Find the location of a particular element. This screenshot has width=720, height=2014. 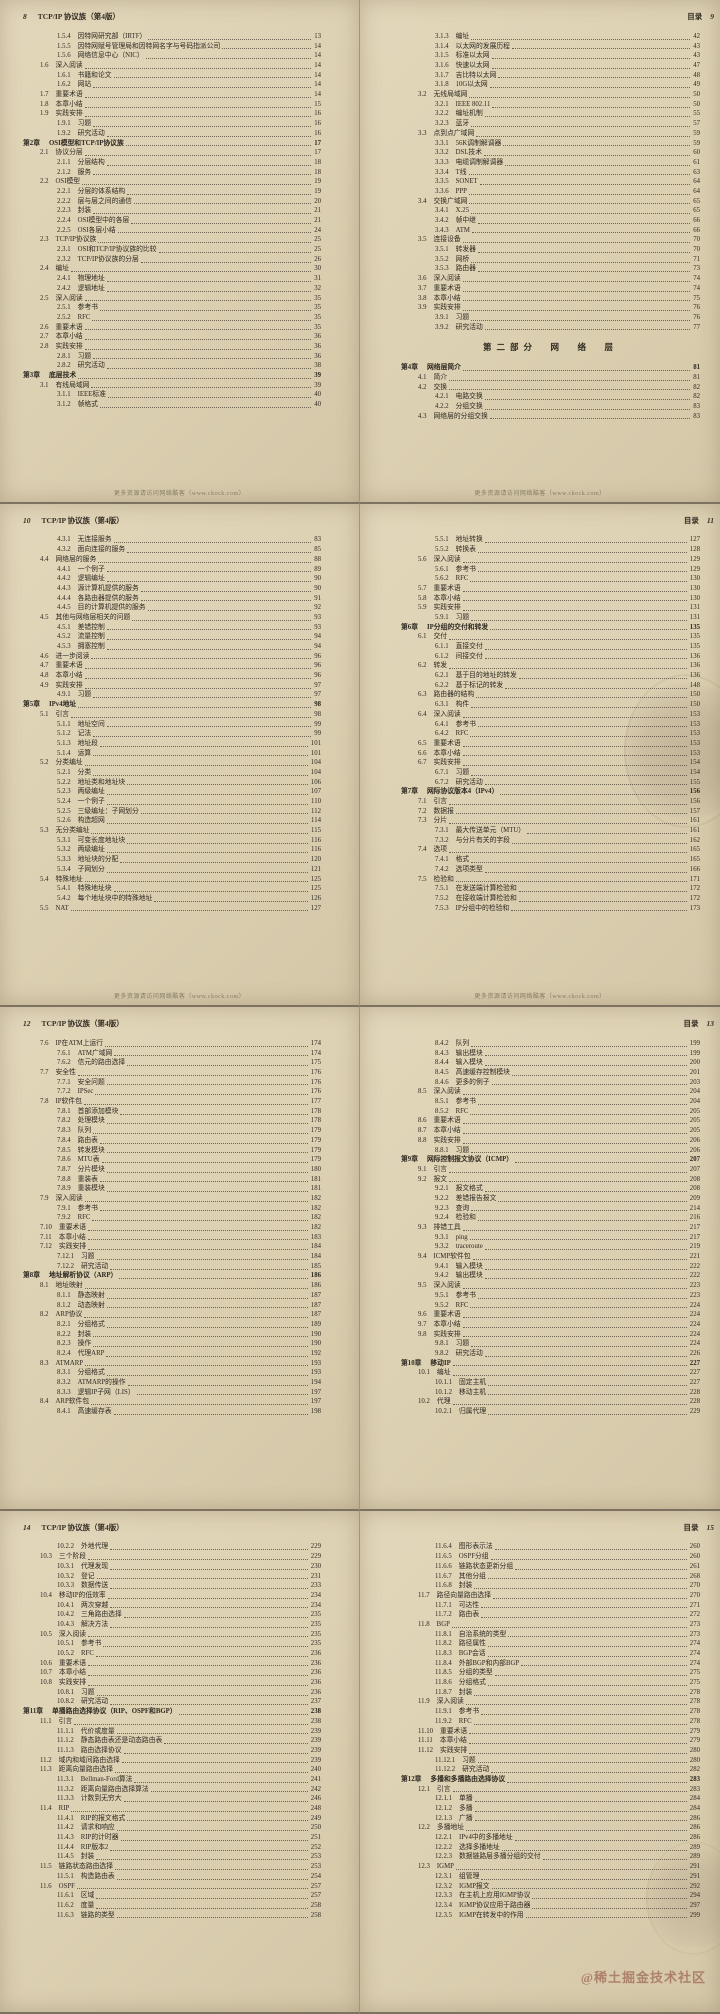

section-title: 移动IP is located at coordinates (440, 1363).